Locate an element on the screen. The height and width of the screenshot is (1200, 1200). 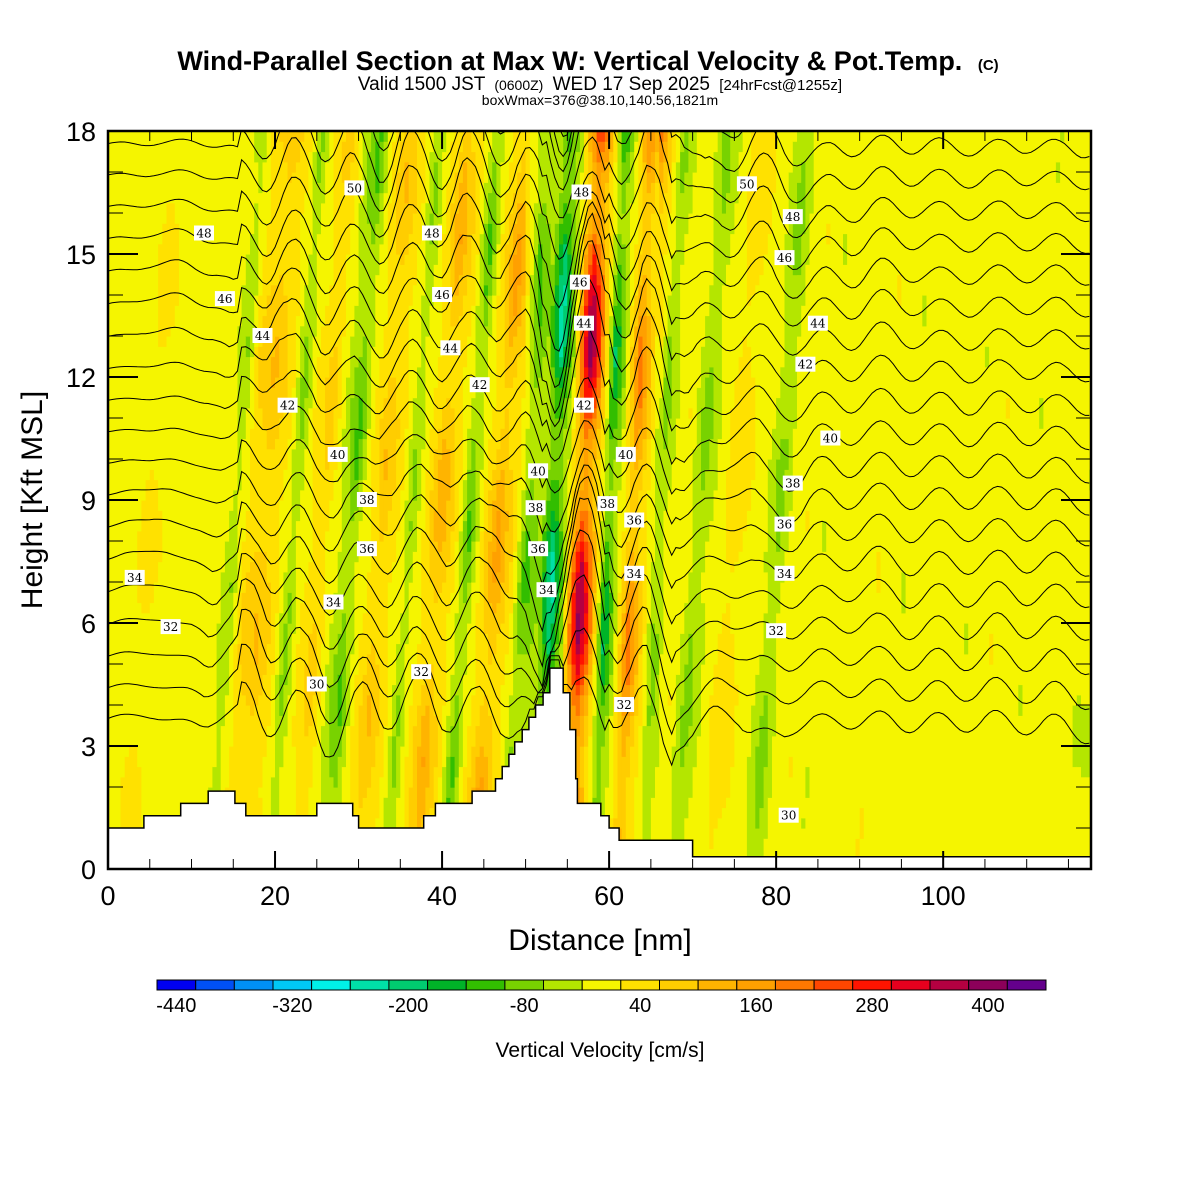
colorbar-label: Vertical Velocity [cm/s] is located at coordinates (600, 1050).